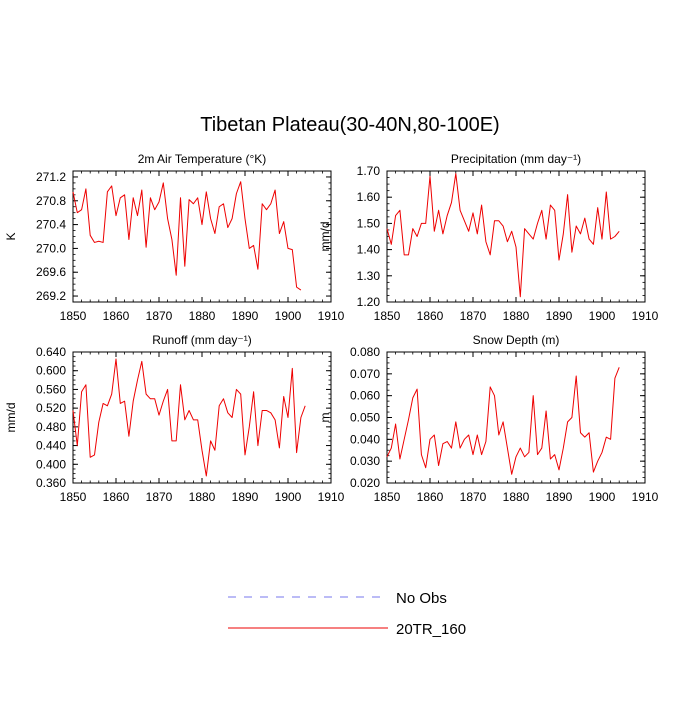  What do you see at coordinates (51, 177) in the screenshot?
I see `y-tick-label: 271.2` at bounding box center [51, 177].